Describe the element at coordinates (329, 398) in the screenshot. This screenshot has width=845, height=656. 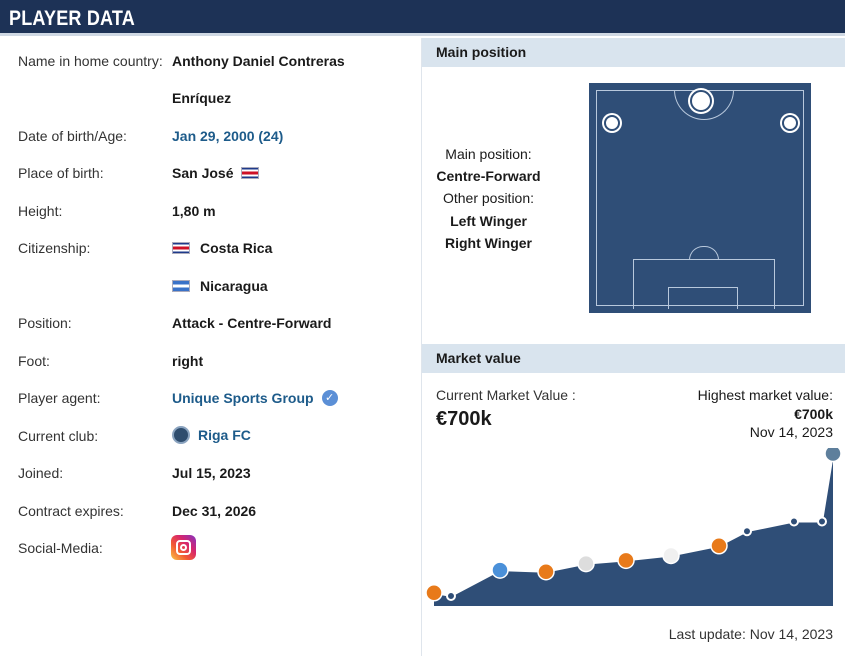
I see `verified-check-icon: ✓` at that location.